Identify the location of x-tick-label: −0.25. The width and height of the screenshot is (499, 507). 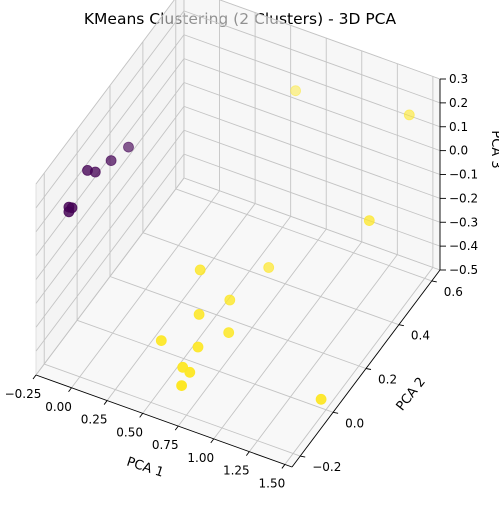
(23, 394).